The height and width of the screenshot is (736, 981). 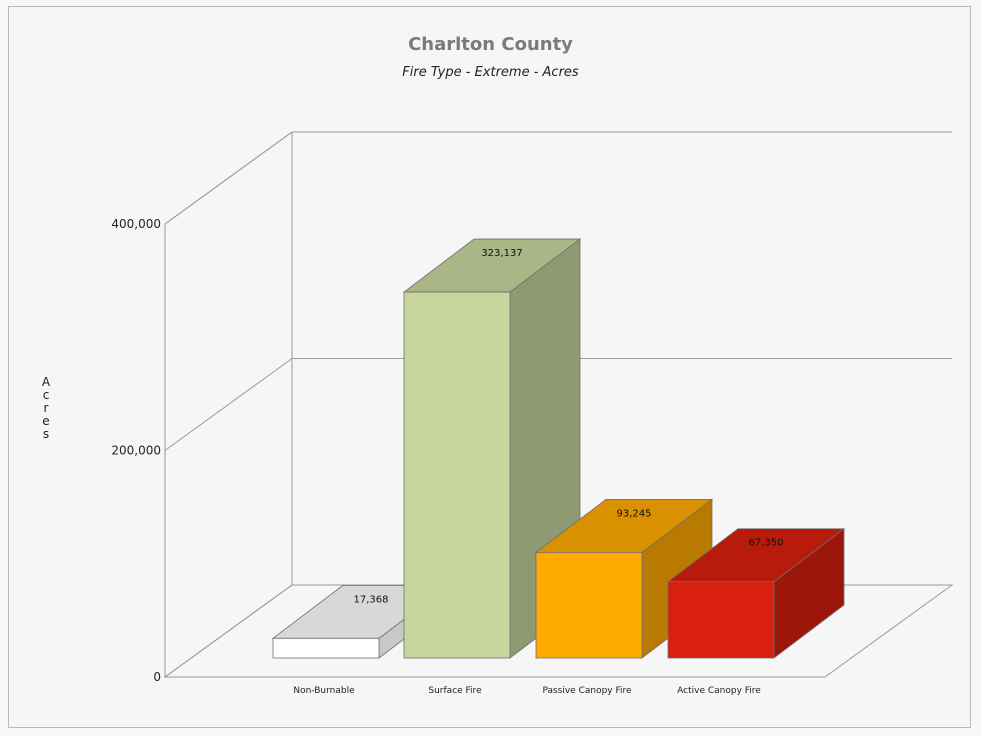 What do you see at coordinates (46, 408) in the screenshot?
I see `y-axis-label: A c r e s` at bounding box center [46, 408].